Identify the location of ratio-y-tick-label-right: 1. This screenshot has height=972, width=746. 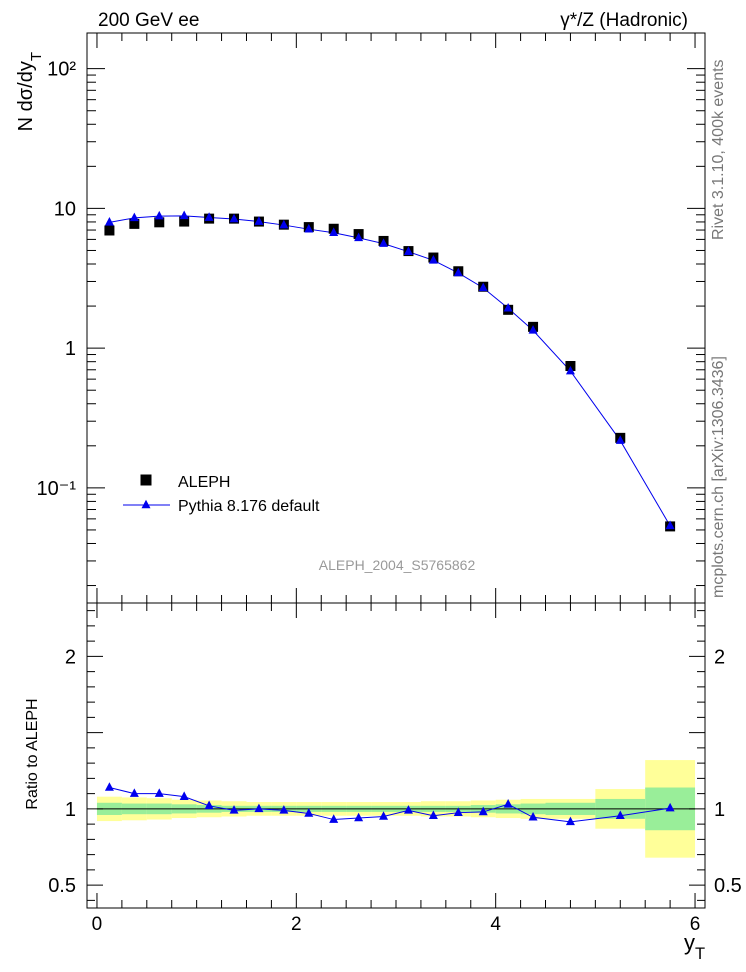
(719, 810).